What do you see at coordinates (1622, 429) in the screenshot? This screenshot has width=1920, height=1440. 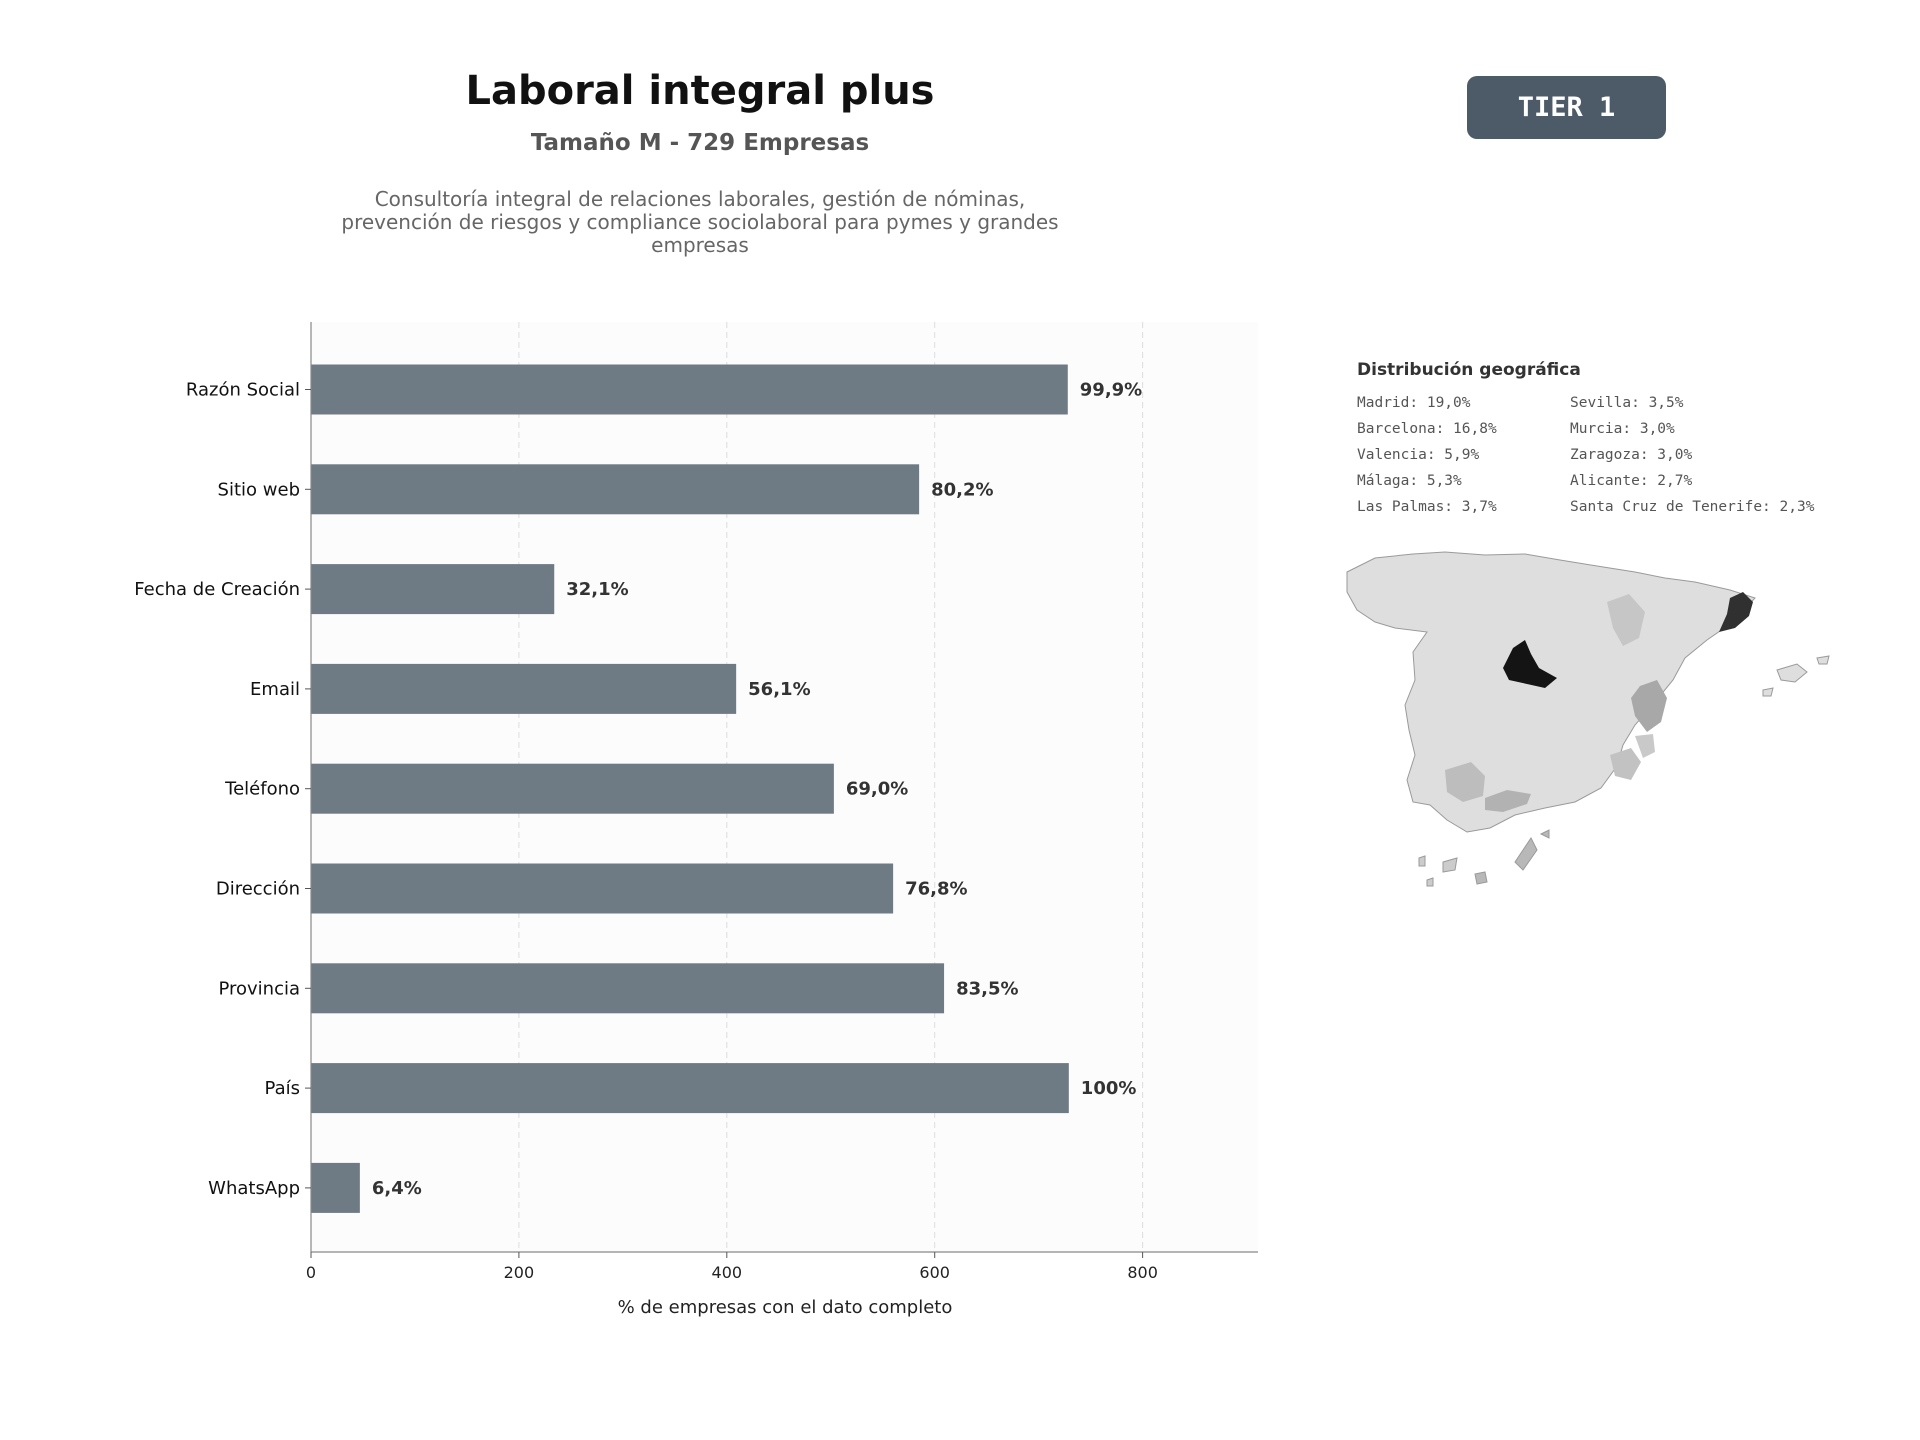 I see `geo-item: Murcia: 3,0%` at bounding box center [1622, 429].